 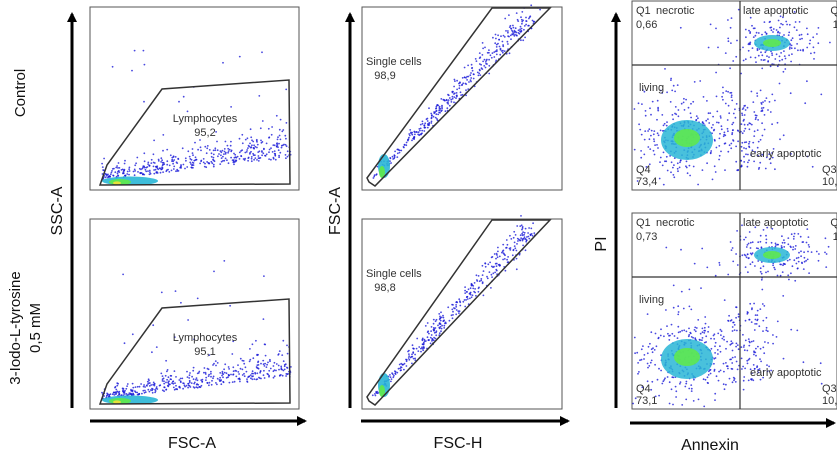 I want to click on quadrant-label: early apoptotic, so click(x=786, y=154).